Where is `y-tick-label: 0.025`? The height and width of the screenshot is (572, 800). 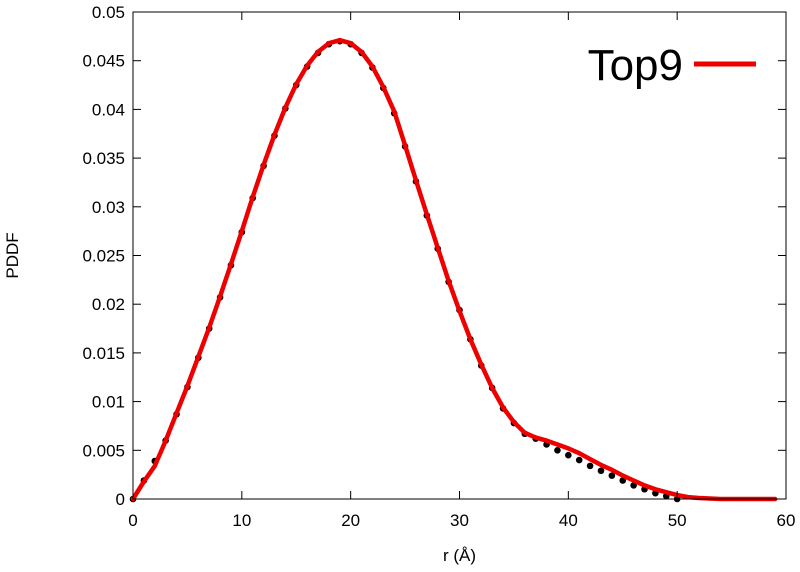
y-tick-label: 0.025 is located at coordinates (103, 256).